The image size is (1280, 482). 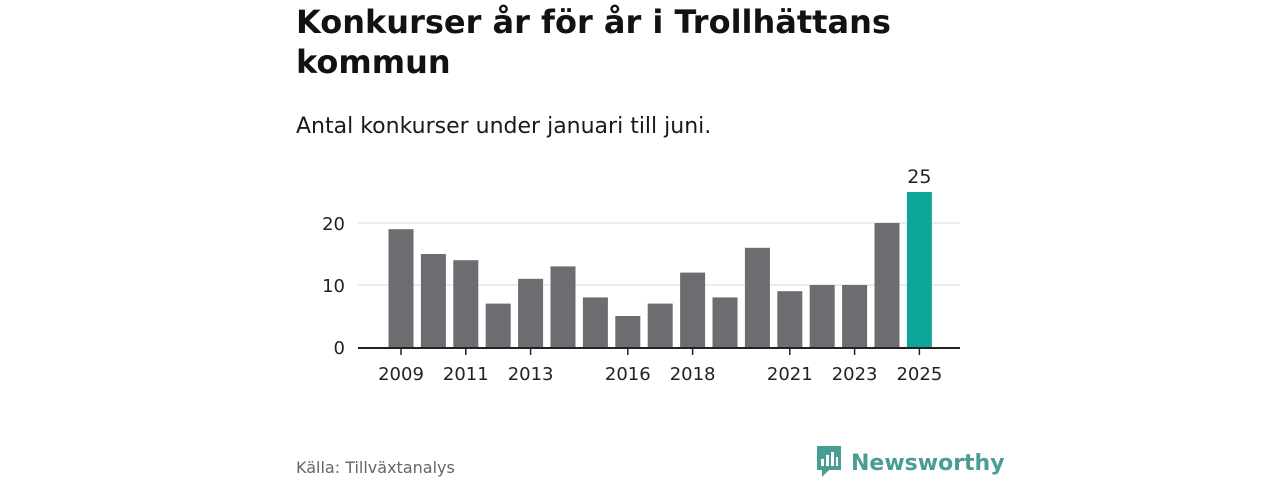 I want to click on brand-name: Newsworthy, so click(x=928, y=463).